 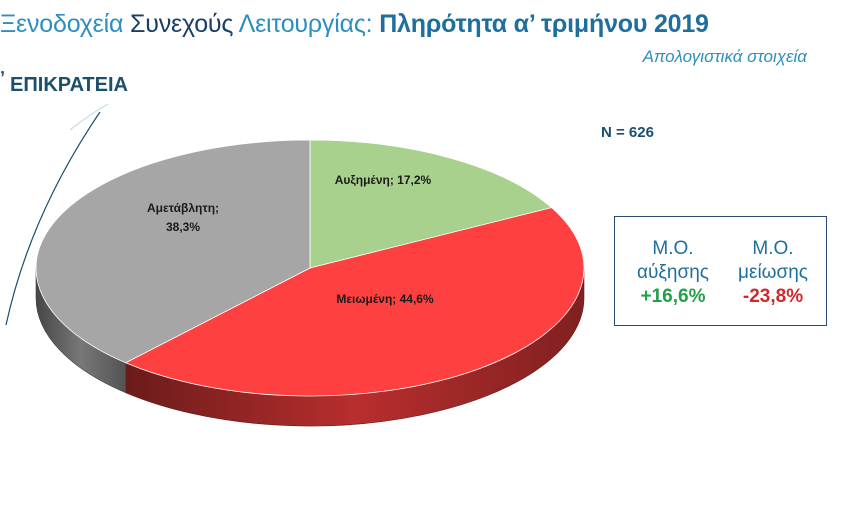 What do you see at coordinates (89, 117) in the screenshot?
I see `decor-arc-left-faint` at bounding box center [89, 117].